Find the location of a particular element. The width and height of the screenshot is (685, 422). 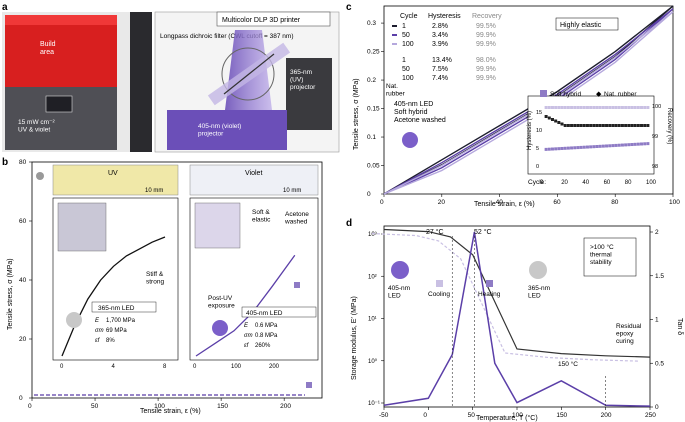

d-ytick-label: 10⁰ is located at coordinates (373, 361).